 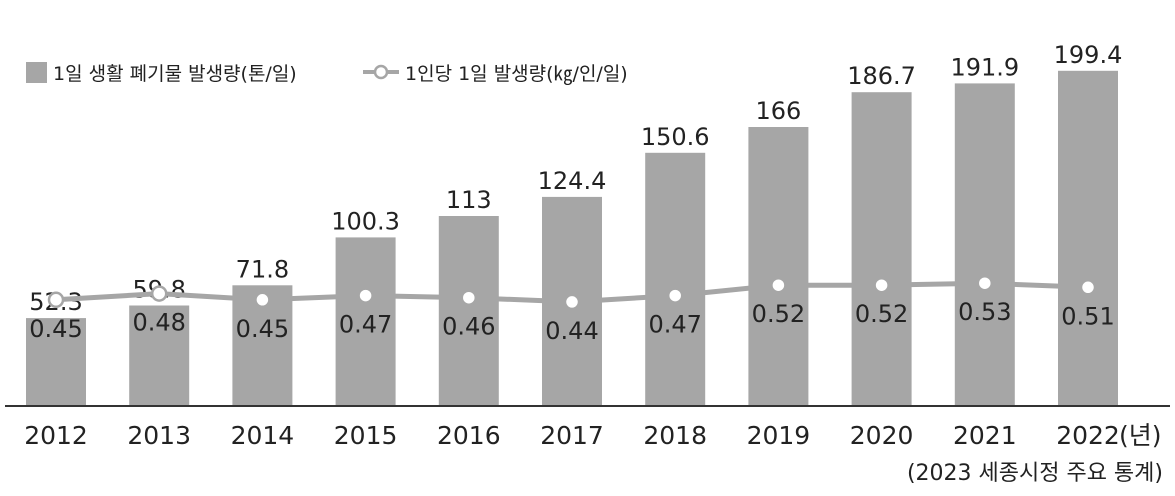 What do you see at coordinates (158, 323) in the screenshot?
I see `line-value-label: 0.48` at bounding box center [158, 323].